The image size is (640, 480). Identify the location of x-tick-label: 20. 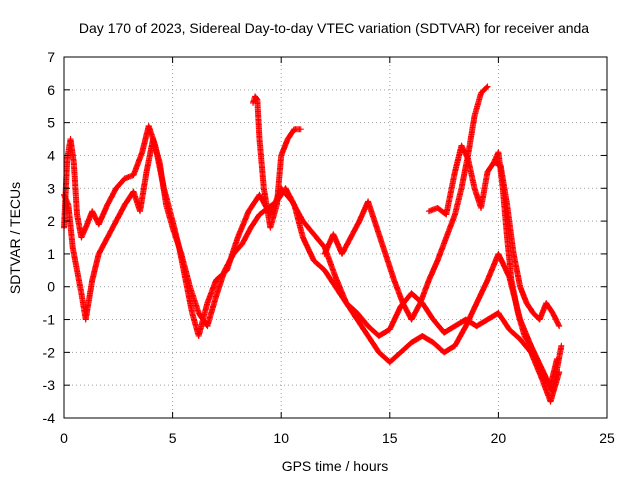
(499, 438).